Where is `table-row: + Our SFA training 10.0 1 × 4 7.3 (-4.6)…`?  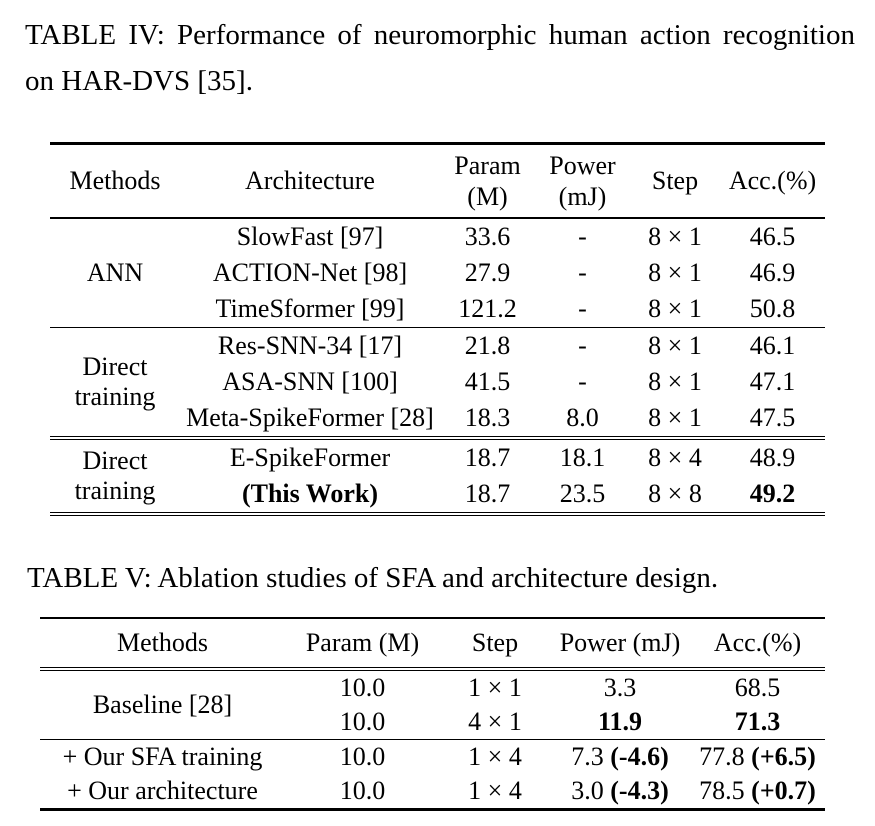 table-row: + Our SFA training 10.0 1 × 4 7.3 (-4.6)… is located at coordinates (432, 757).